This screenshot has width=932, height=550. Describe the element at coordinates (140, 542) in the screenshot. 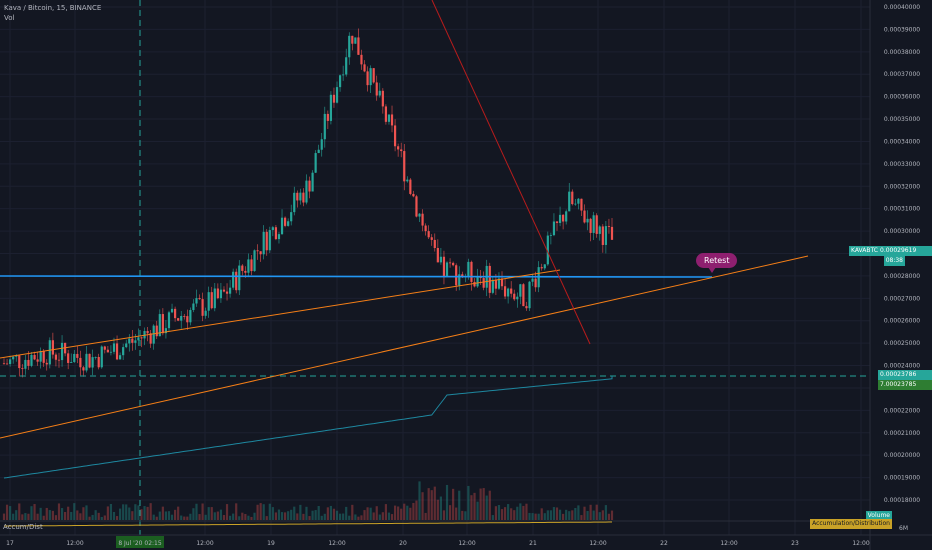

I see `time-highlight-box` at that location.